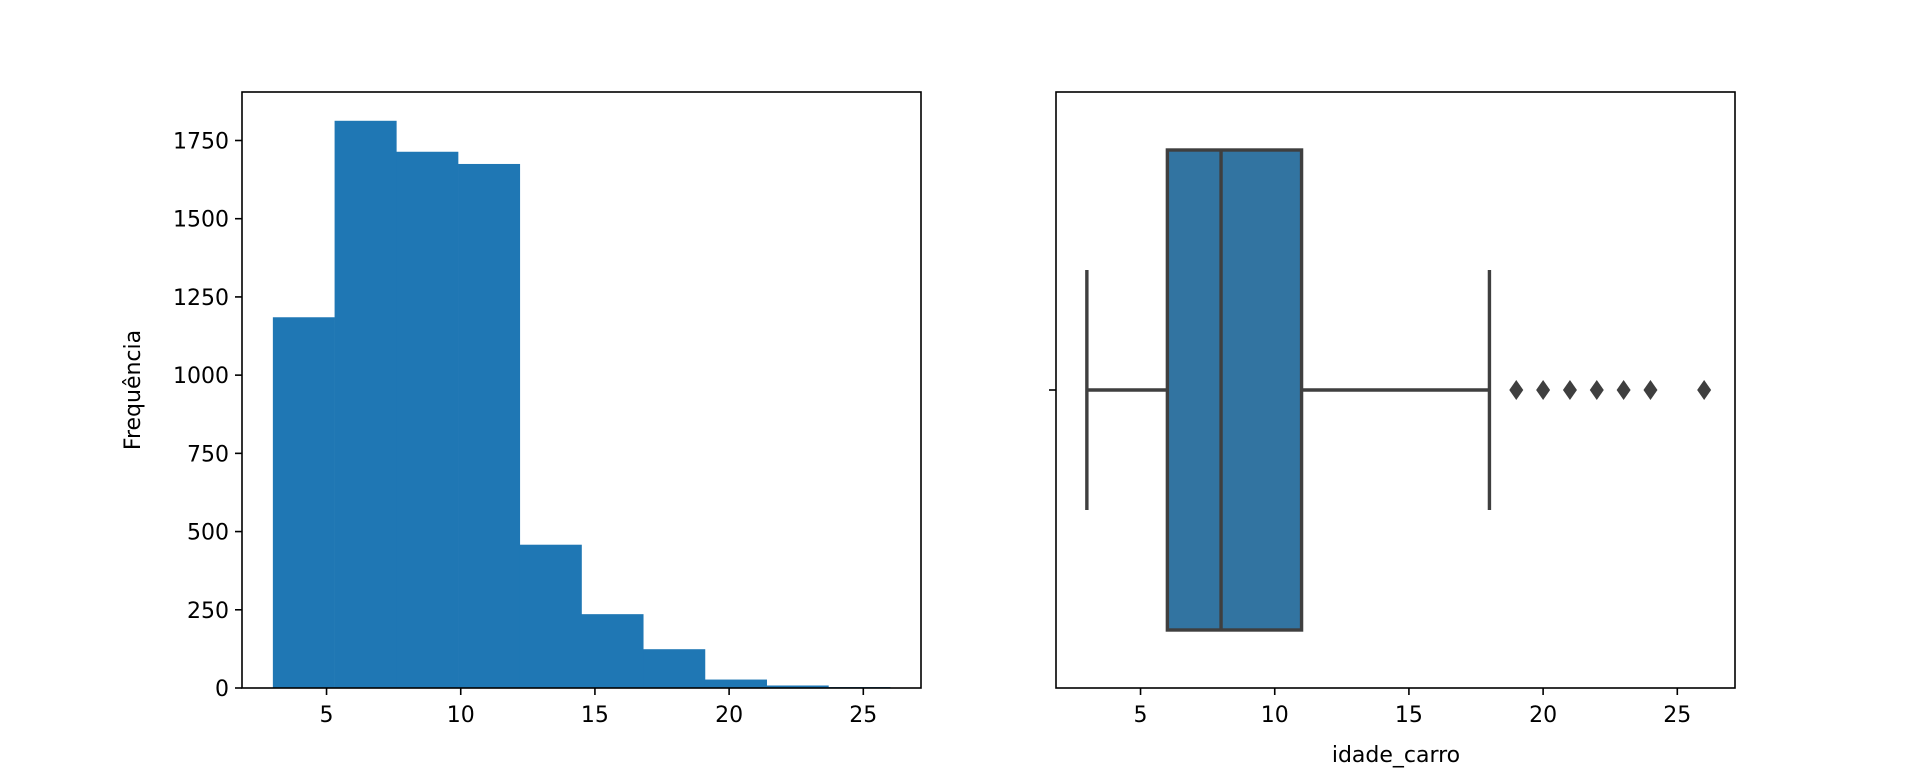 The width and height of the screenshot is (1920, 768). I want to click on histogram-x-tick-label: 25, so click(863, 715).